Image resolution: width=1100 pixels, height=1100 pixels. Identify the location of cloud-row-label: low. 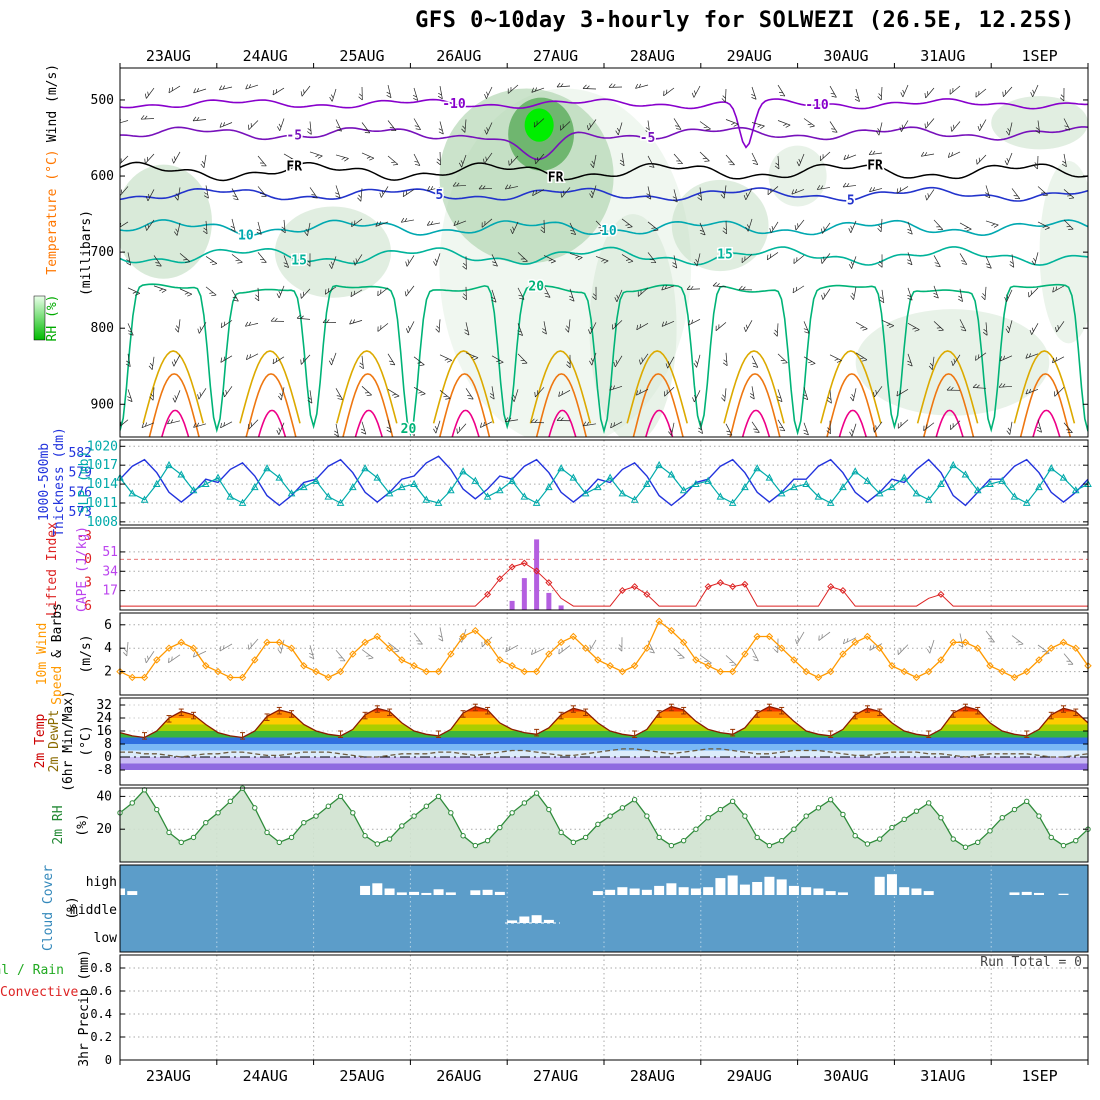
(106, 938).